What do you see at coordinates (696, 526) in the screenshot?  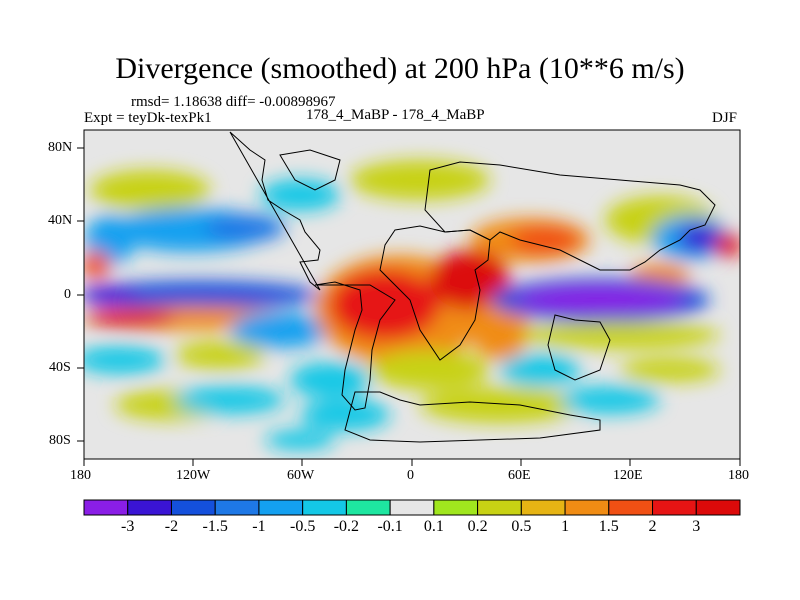 I see `colorbar-label: 3` at bounding box center [696, 526].